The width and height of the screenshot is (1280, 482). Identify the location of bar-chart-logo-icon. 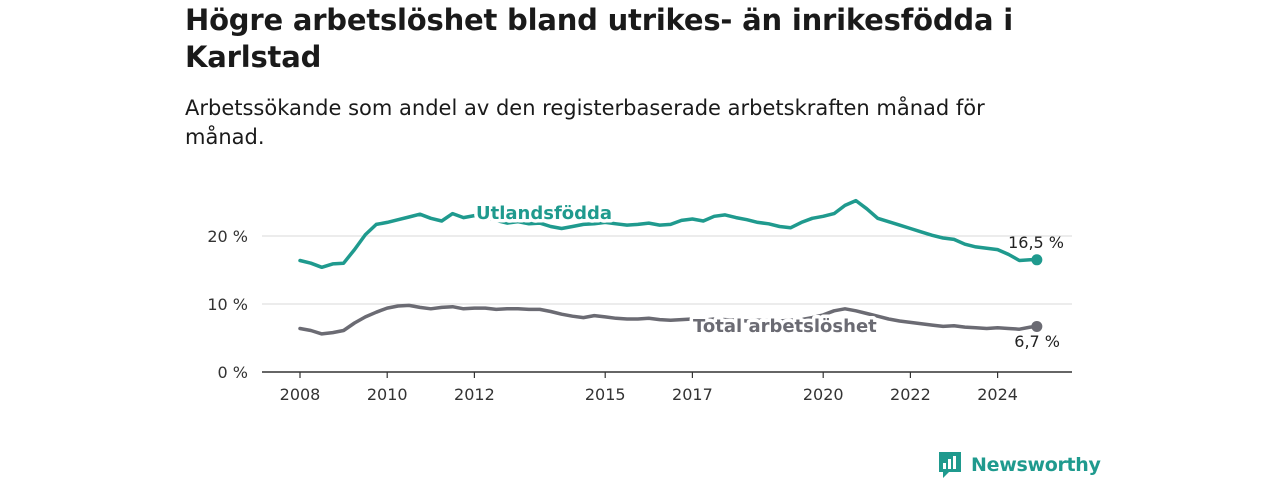
(950, 465).